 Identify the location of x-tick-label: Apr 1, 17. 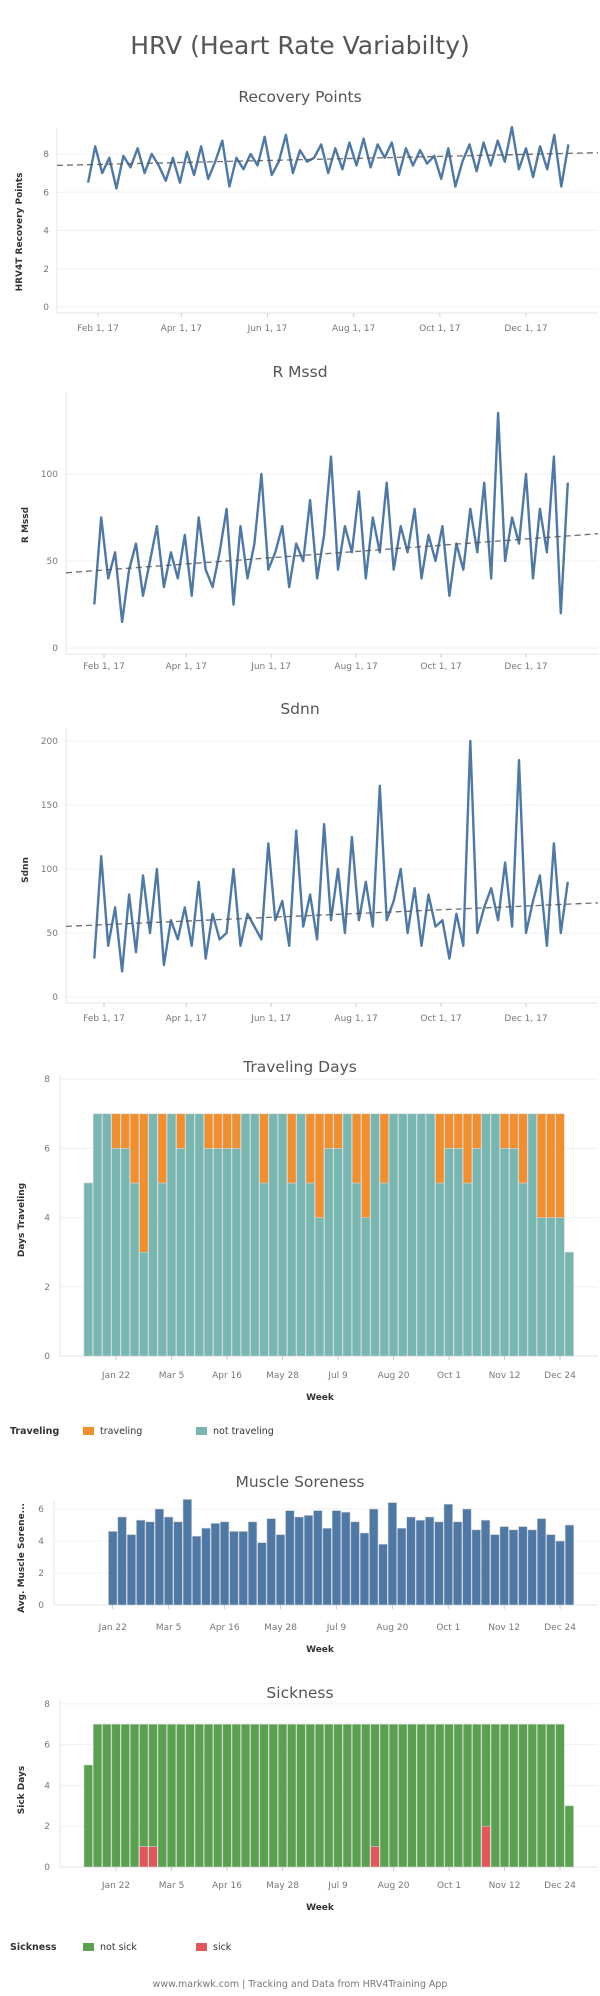
(181, 329).